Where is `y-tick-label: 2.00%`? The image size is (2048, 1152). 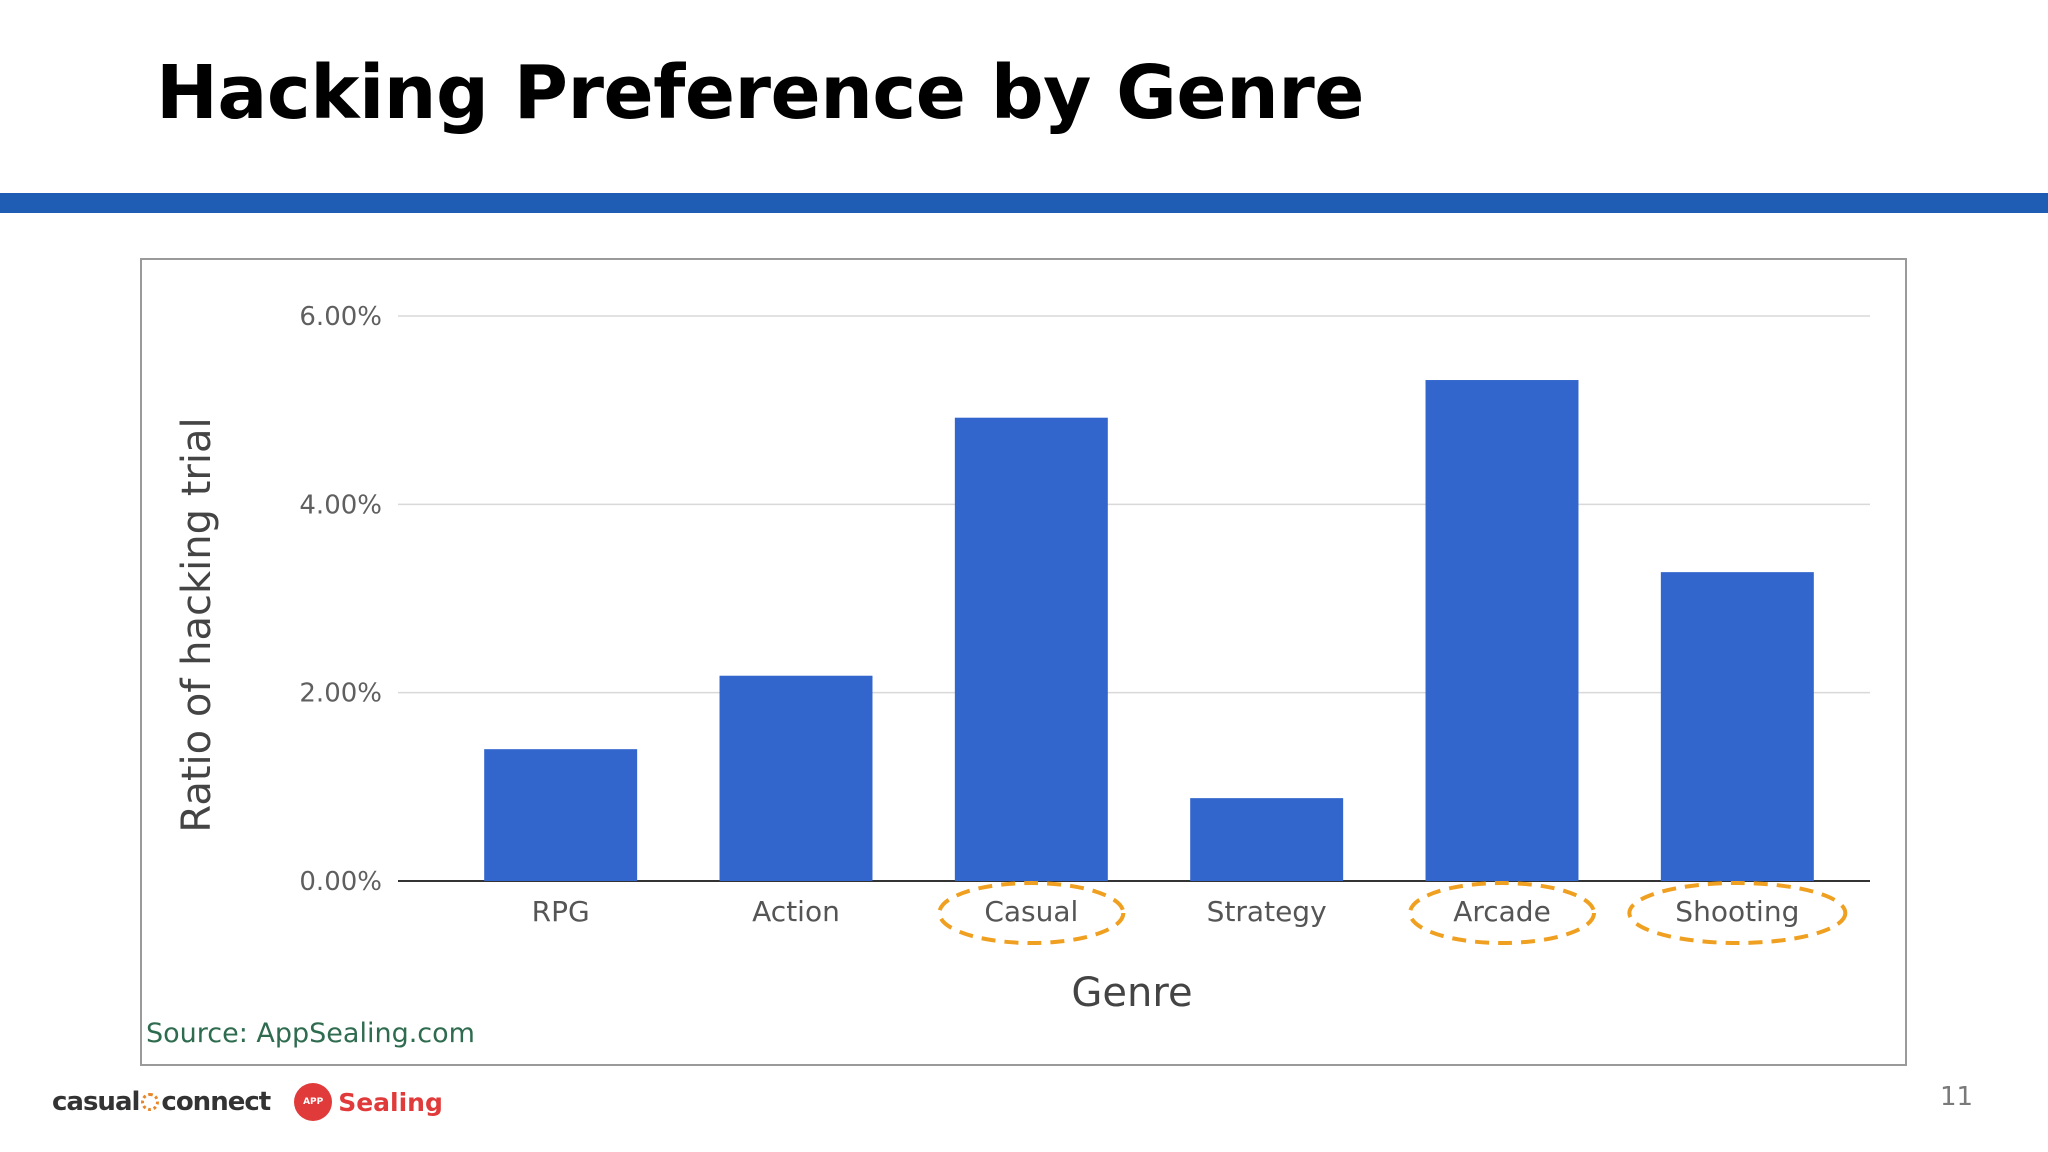
y-tick-label: 2.00% is located at coordinates (340, 694).